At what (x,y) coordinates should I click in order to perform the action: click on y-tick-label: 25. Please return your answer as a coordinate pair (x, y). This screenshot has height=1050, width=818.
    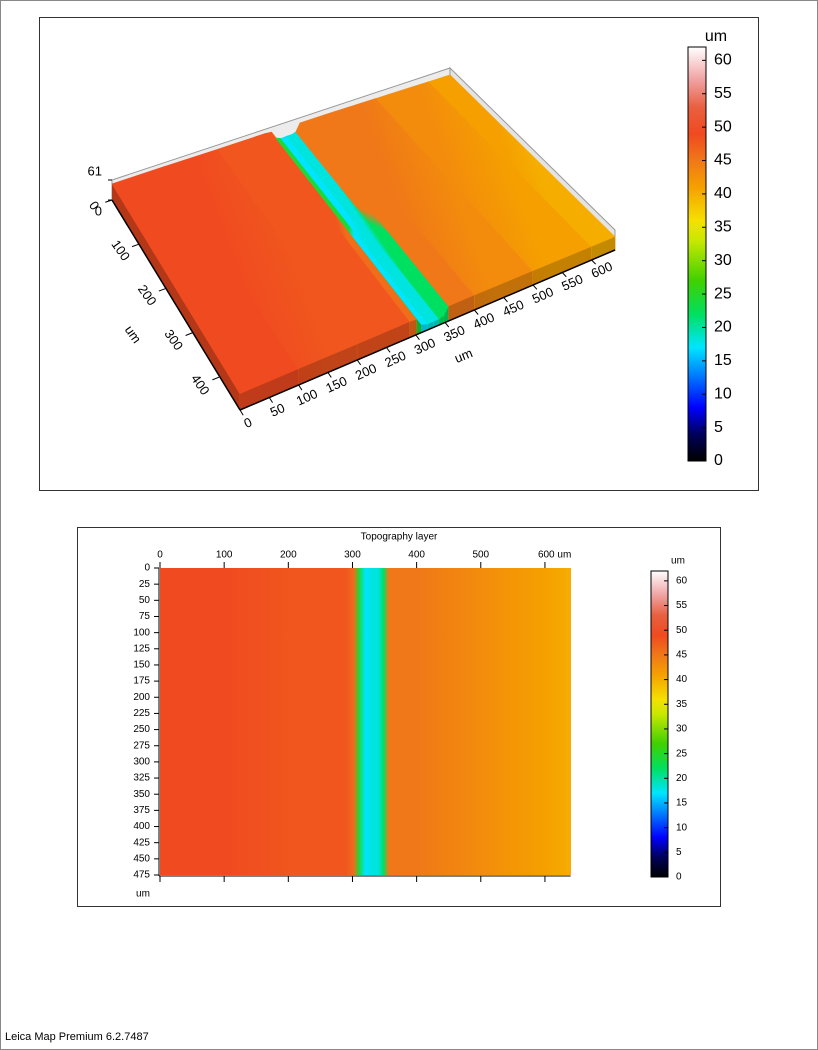
    Looking at the image, I should click on (145, 584).